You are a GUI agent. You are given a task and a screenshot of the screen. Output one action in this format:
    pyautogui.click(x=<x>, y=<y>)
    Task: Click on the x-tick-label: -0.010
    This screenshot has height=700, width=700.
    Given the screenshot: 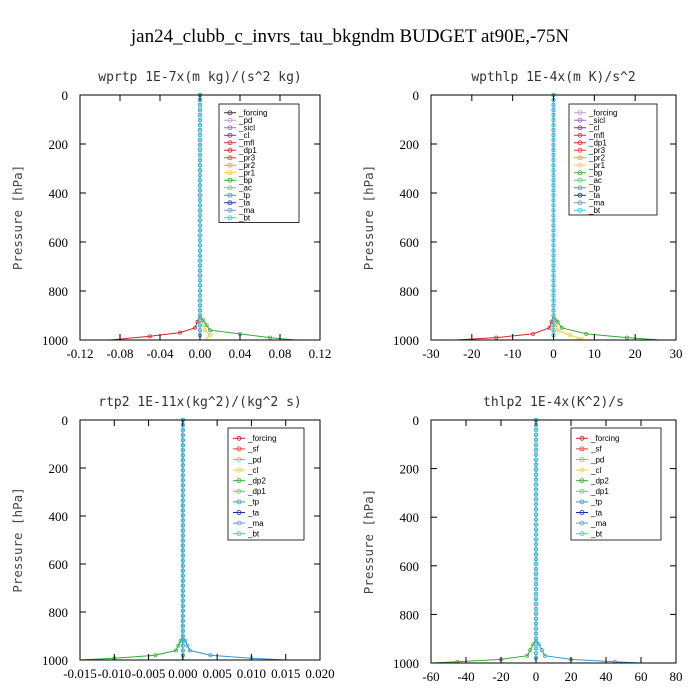 What is the action you would take?
    pyautogui.click(x=114, y=673)
    